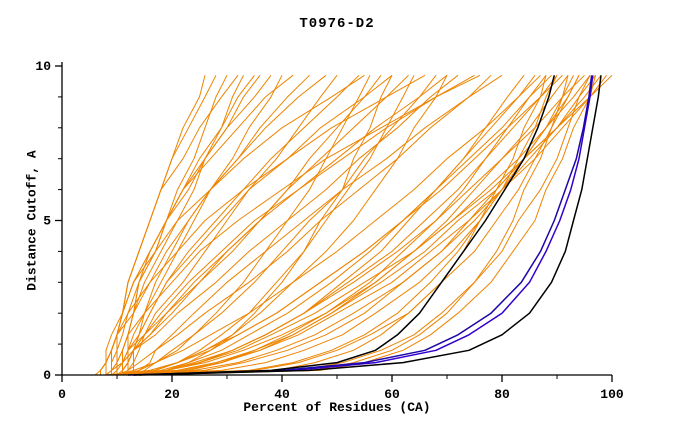 This screenshot has height=440, width=680. What do you see at coordinates (62, 394) in the screenshot?
I see `x-tick-label: 0` at bounding box center [62, 394].